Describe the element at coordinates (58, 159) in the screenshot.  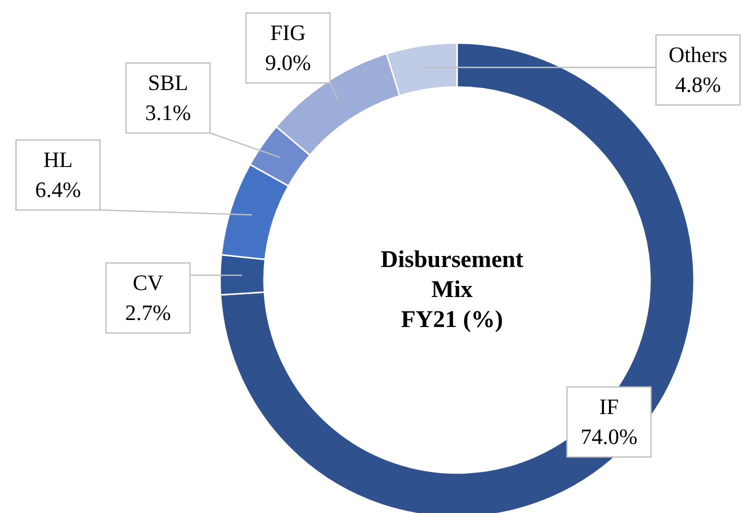
I see `slice-label: HL` at that location.